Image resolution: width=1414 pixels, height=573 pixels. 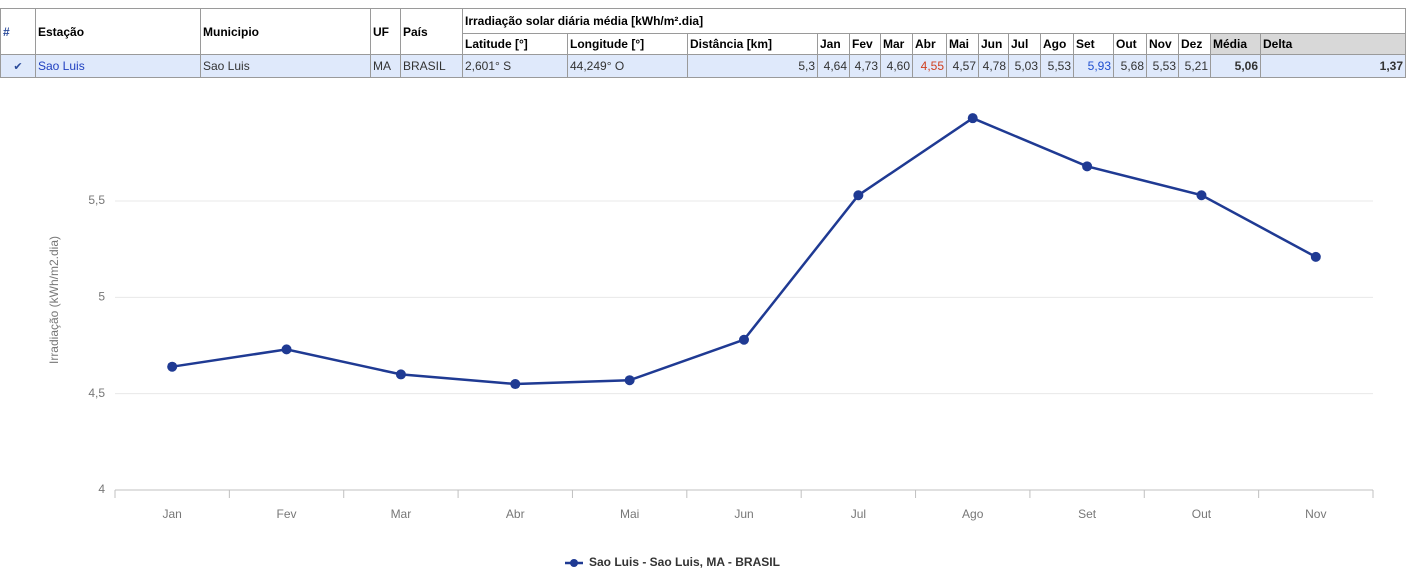 I want to click on table-cell: 1,37, so click(x=1333, y=66).